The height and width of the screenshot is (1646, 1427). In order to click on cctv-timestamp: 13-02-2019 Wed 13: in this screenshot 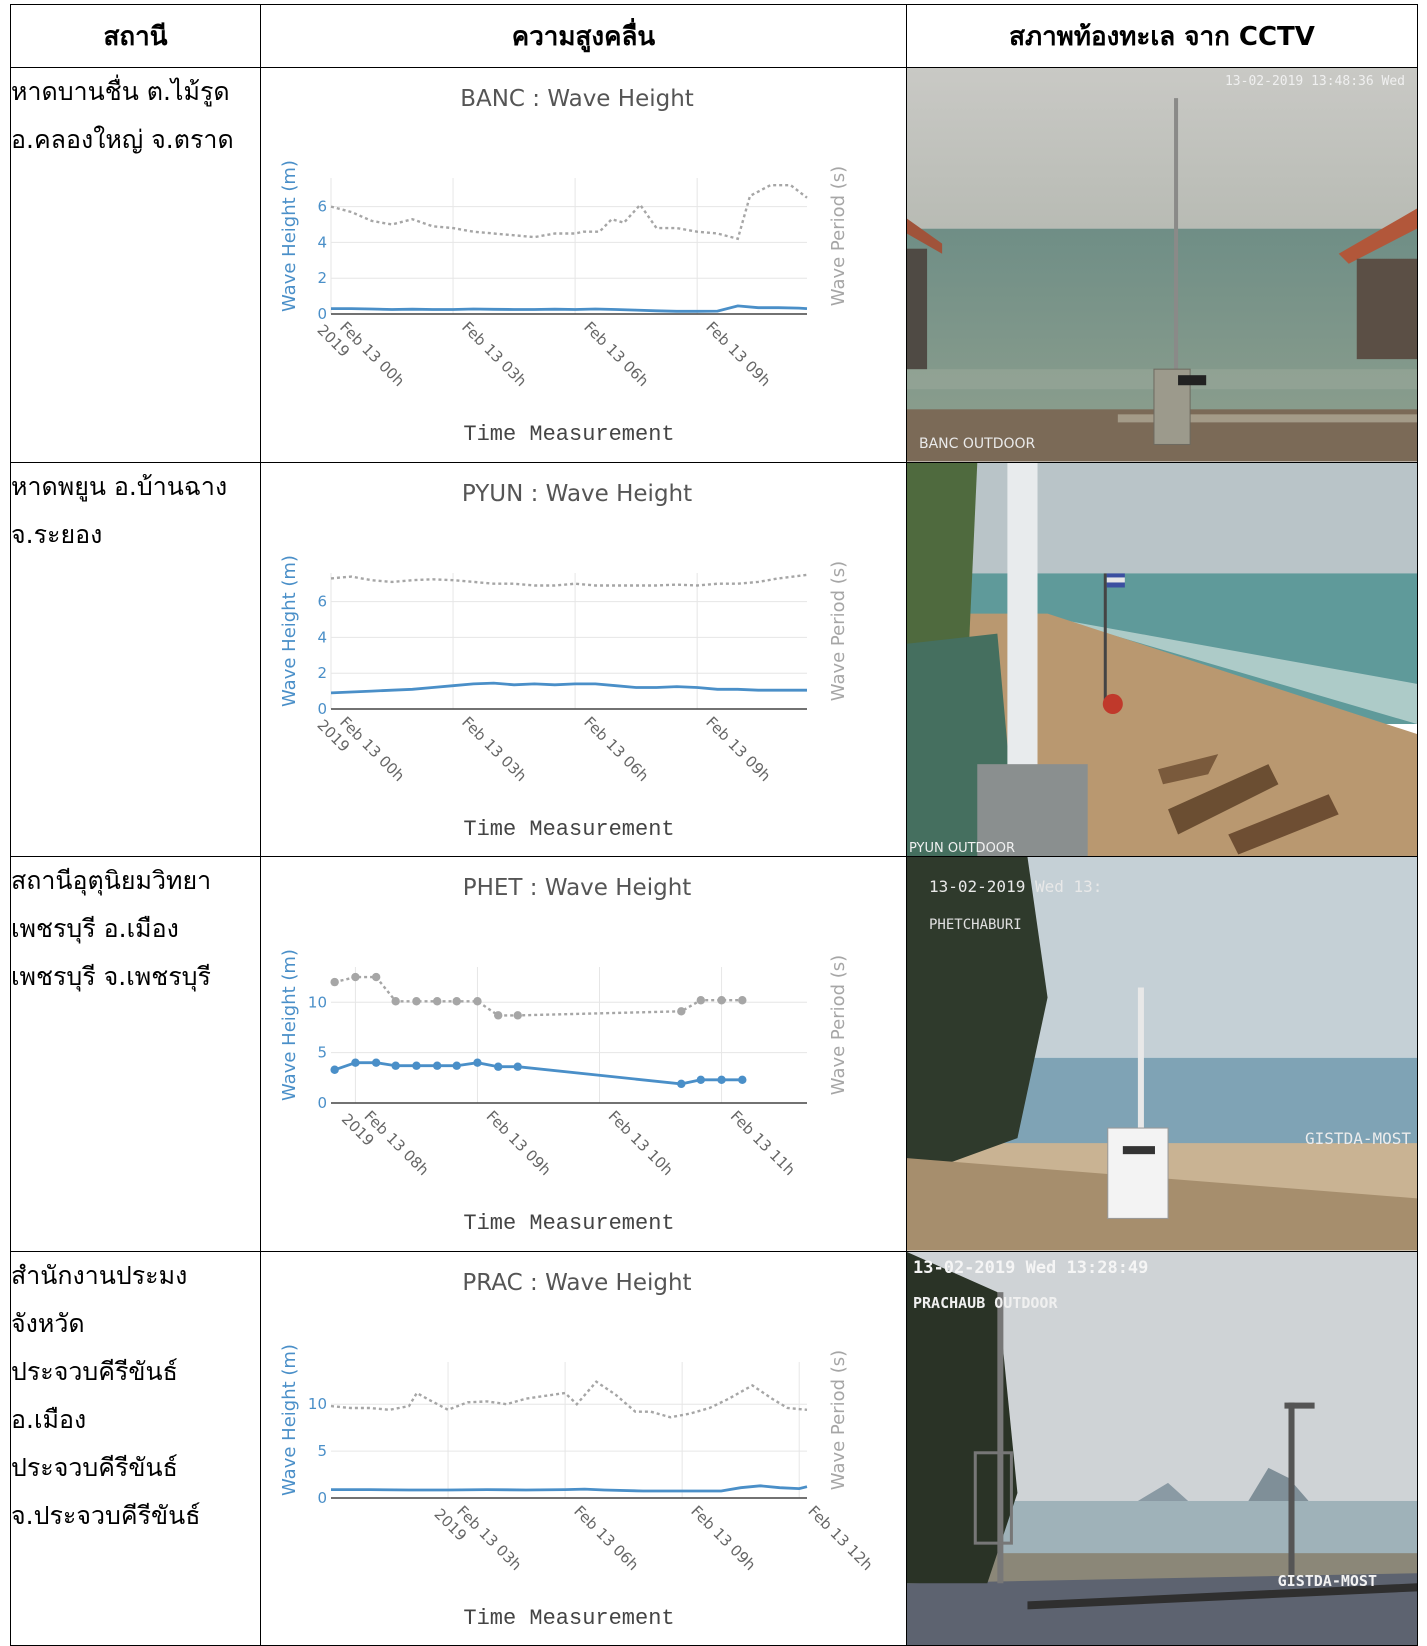, I will do `click(1016, 887)`.